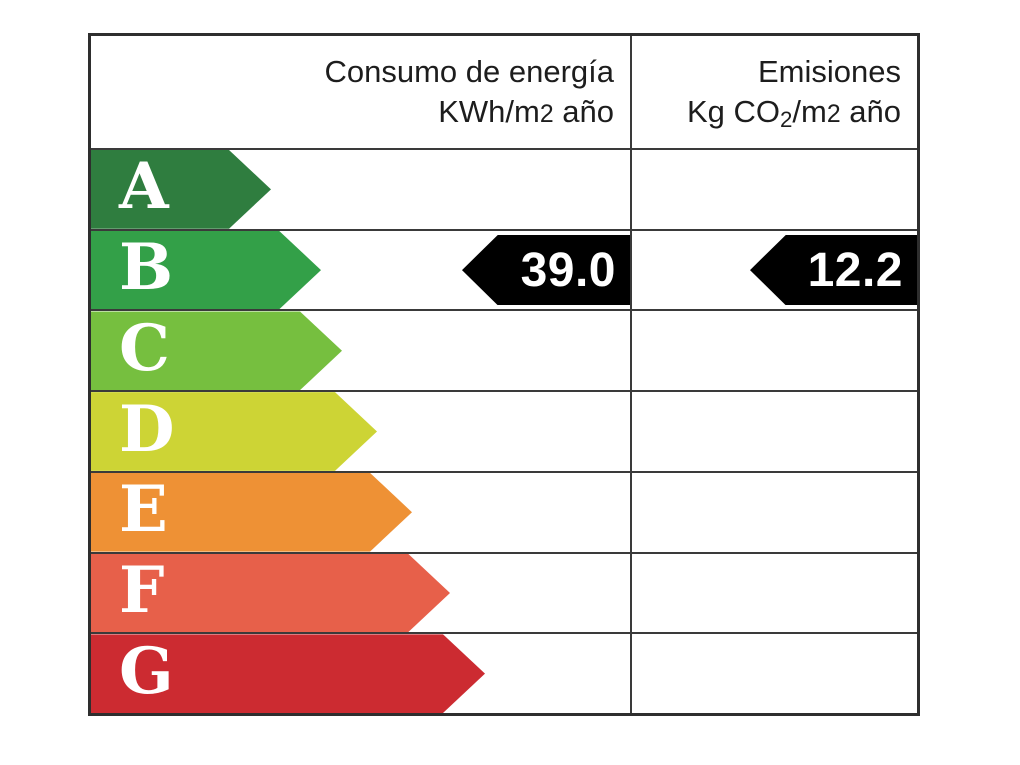 This screenshot has height=765, width=1020. I want to click on subscript-2: 2, so click(786, 119).